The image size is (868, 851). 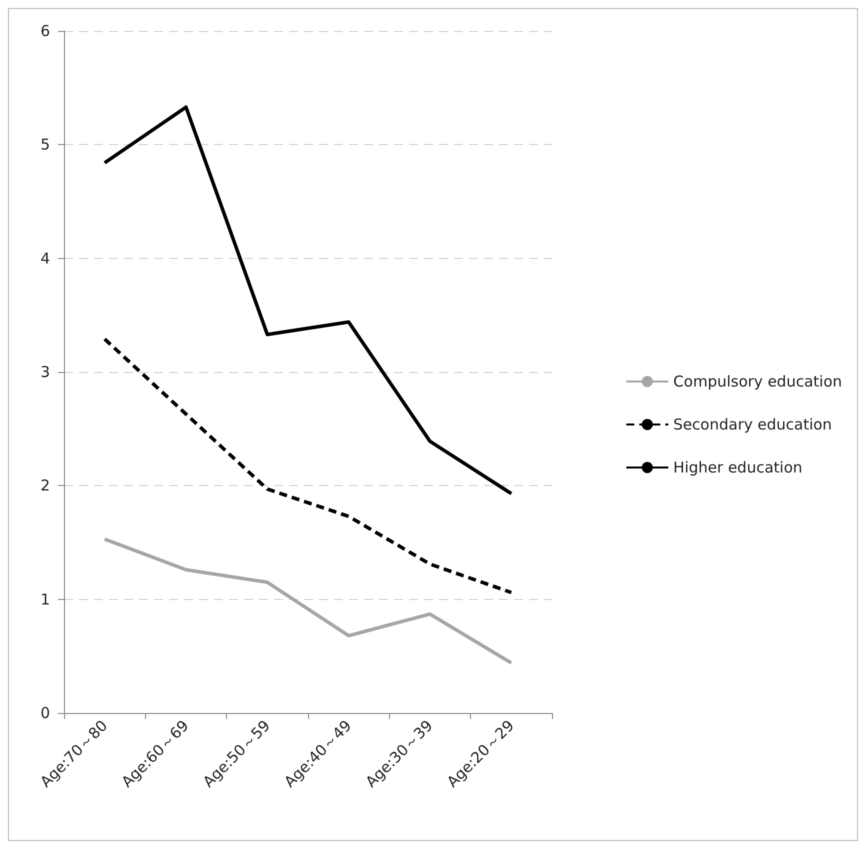 I want to click on y-tick-label: 0, so click(x=45, y=713).